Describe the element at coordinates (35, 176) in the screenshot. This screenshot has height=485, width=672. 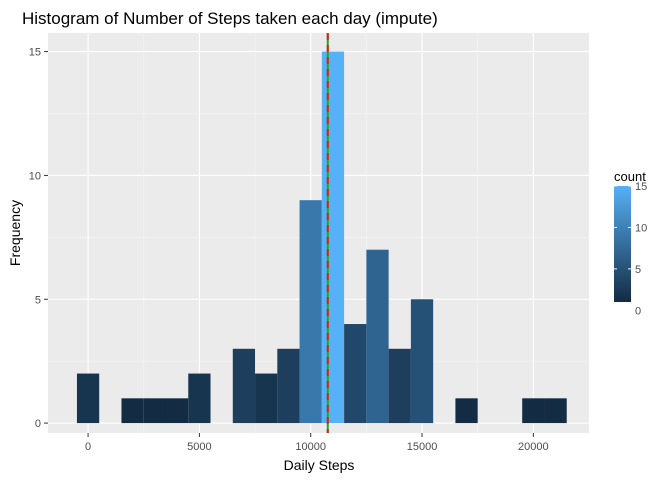
I see `y-tick-label: 10` at that location.